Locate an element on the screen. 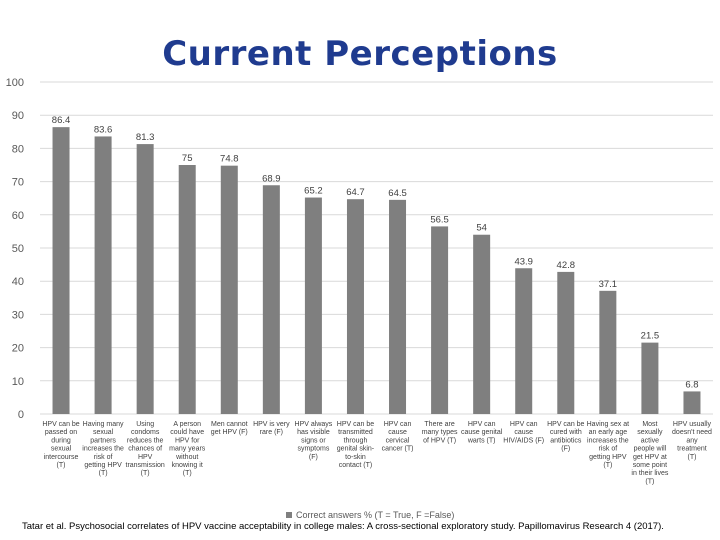  y-tick-label: 100 is located at coordinates (15, 83).